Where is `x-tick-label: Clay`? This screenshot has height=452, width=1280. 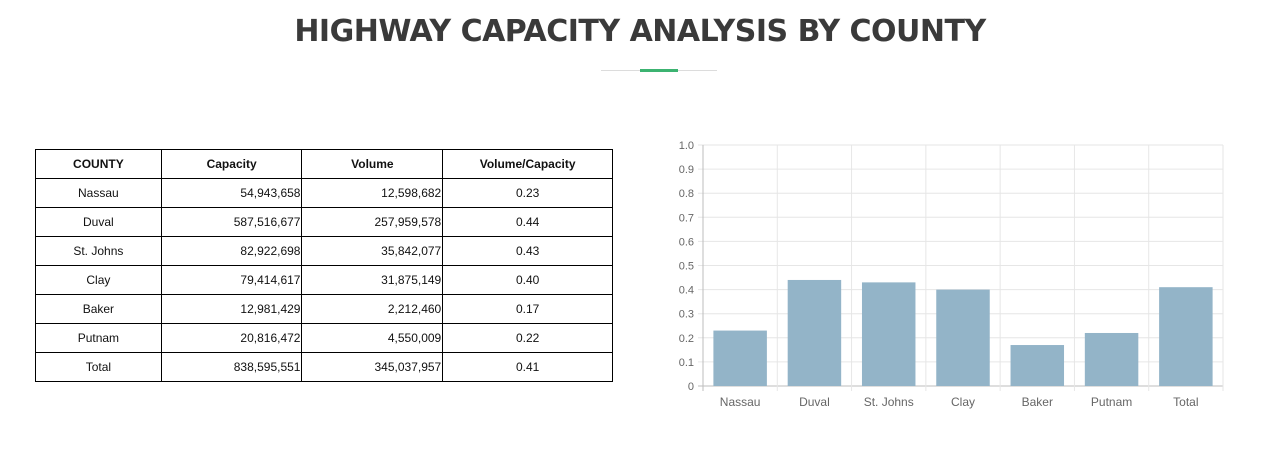
x-tick-label: Clay is located at coordinates (963, 402).